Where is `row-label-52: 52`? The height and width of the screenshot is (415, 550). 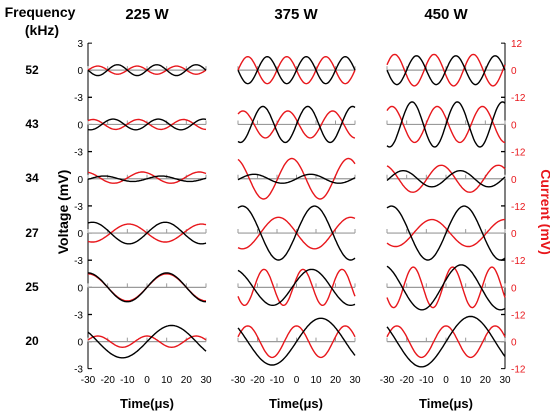 row-label-52: 52 is located at coordinates (32, 70).